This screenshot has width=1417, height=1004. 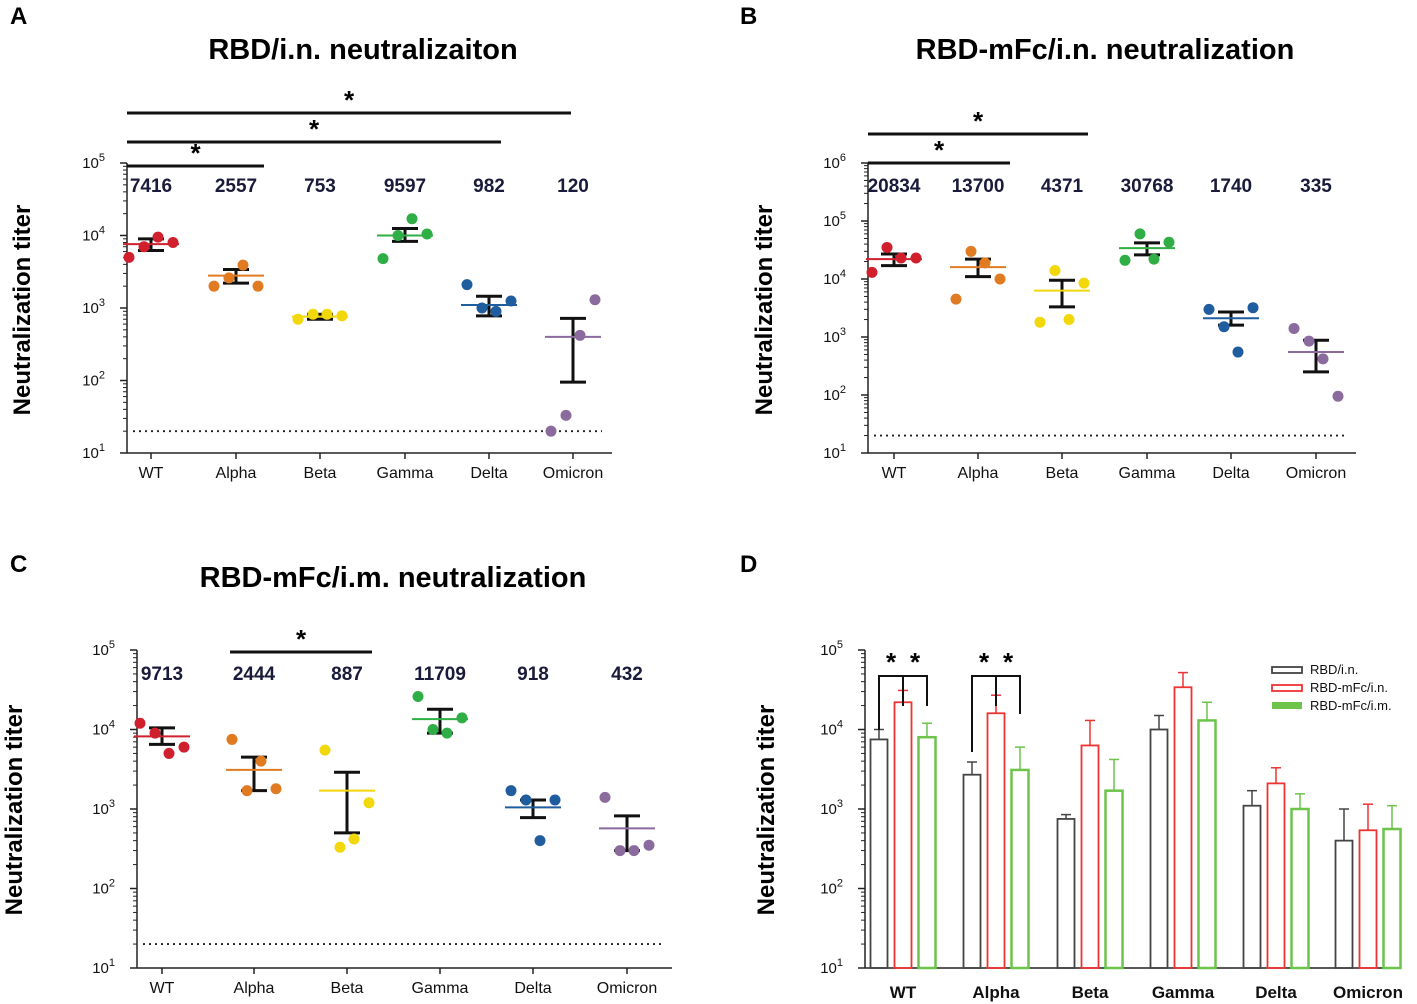 I want to click on panel-d-significance-star: *, so click(x=1008, y=662).